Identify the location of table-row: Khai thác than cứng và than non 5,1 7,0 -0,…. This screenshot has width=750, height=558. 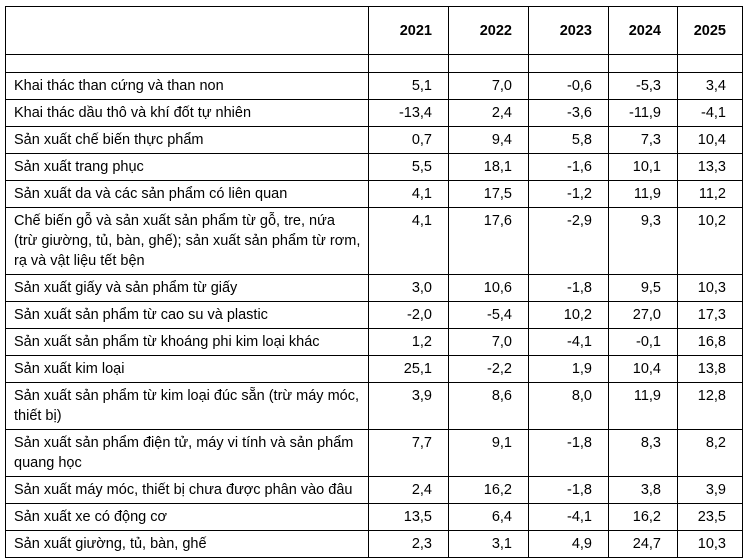
(374, 86).